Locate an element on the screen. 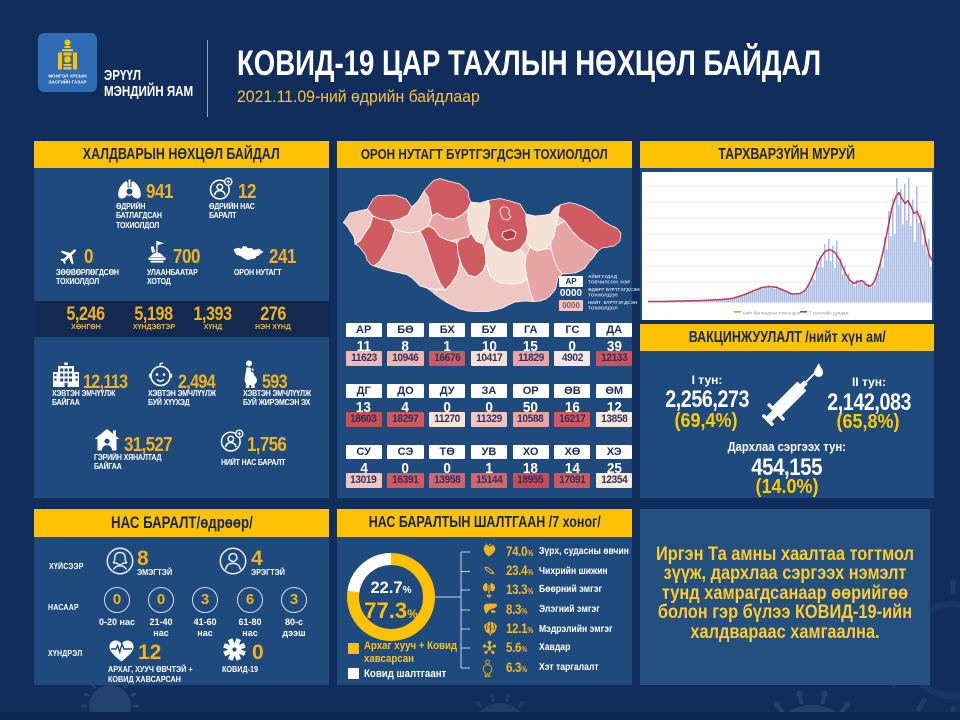 This screenshot has height=720, width=960. svg-text: 7 хоногийн дундаж is located at coordinates (828, 313).